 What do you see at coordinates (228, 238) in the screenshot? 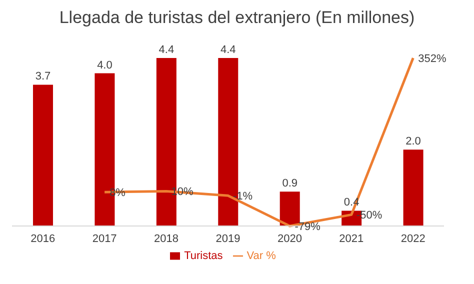
I see `x-tick-label: 2019` at bounding box center [228, 238].